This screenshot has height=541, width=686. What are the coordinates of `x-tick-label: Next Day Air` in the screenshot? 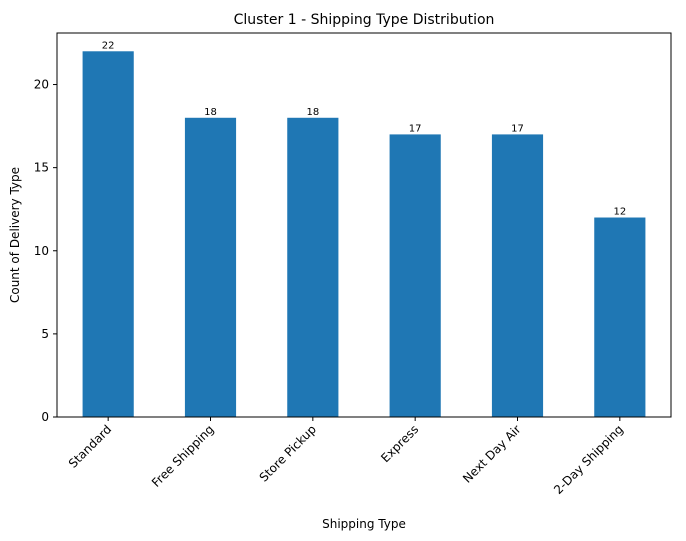 It's located at (492, 454).